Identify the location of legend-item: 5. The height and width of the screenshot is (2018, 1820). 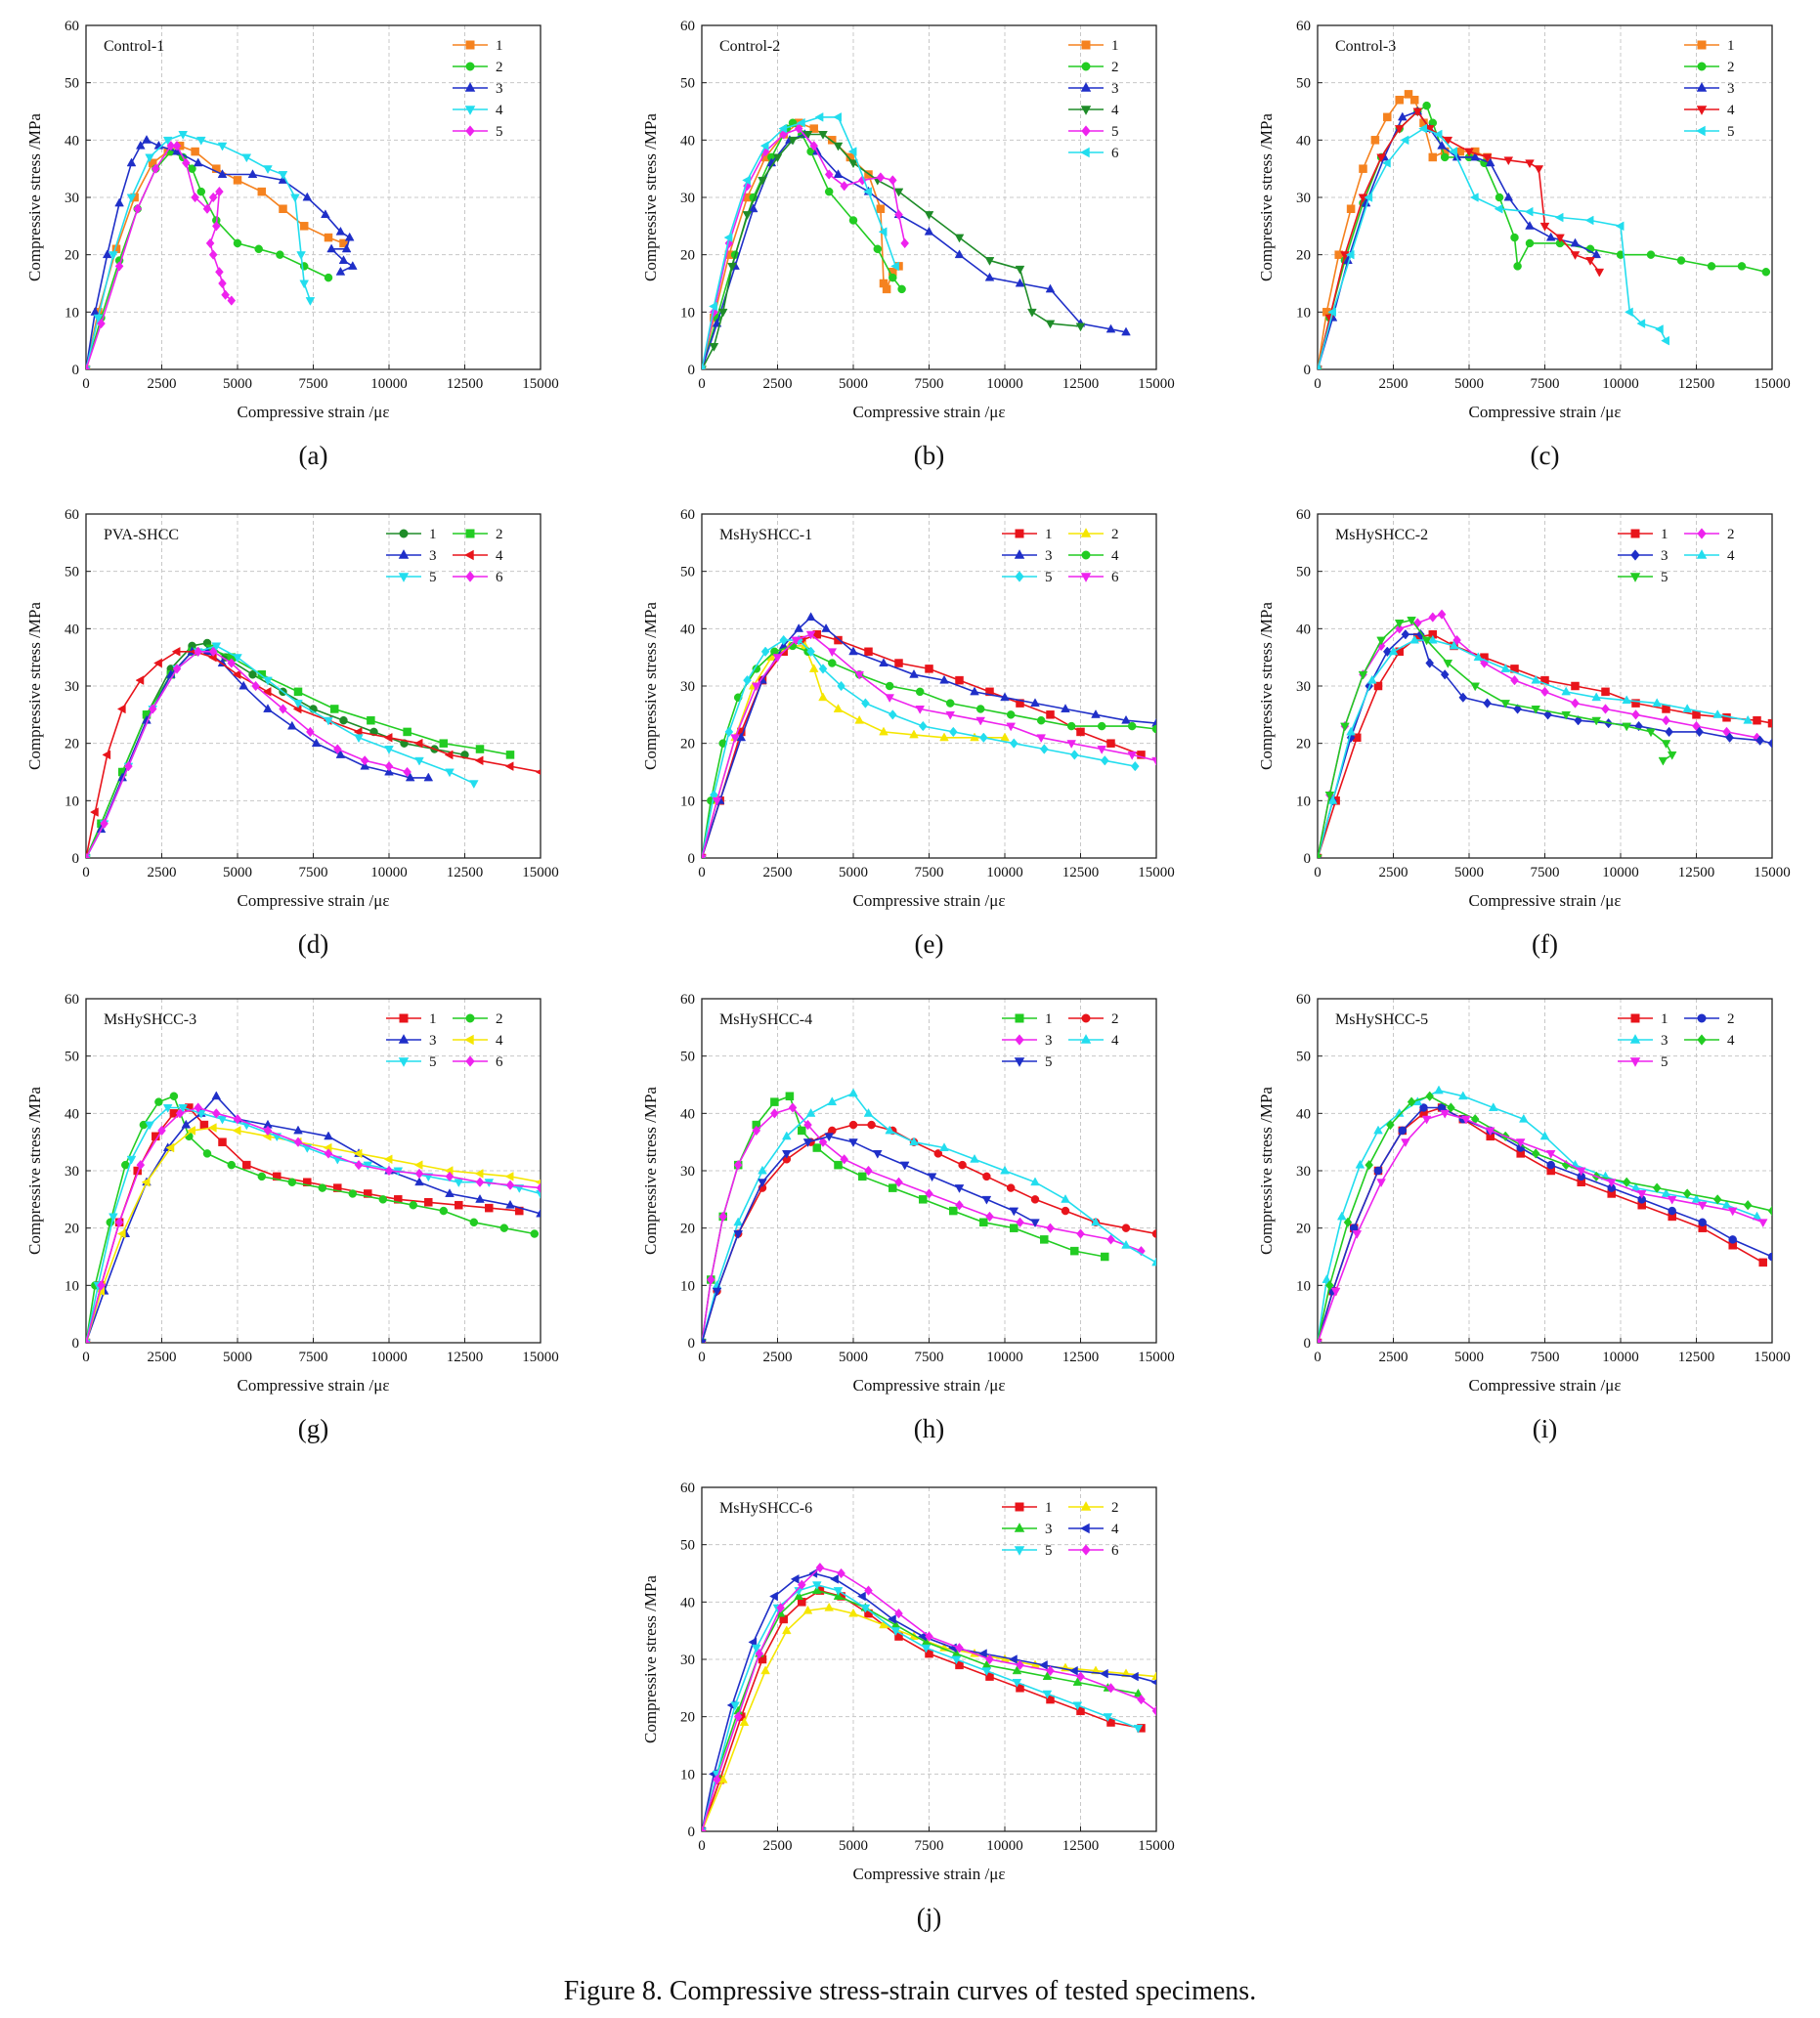
(1027, 1062).